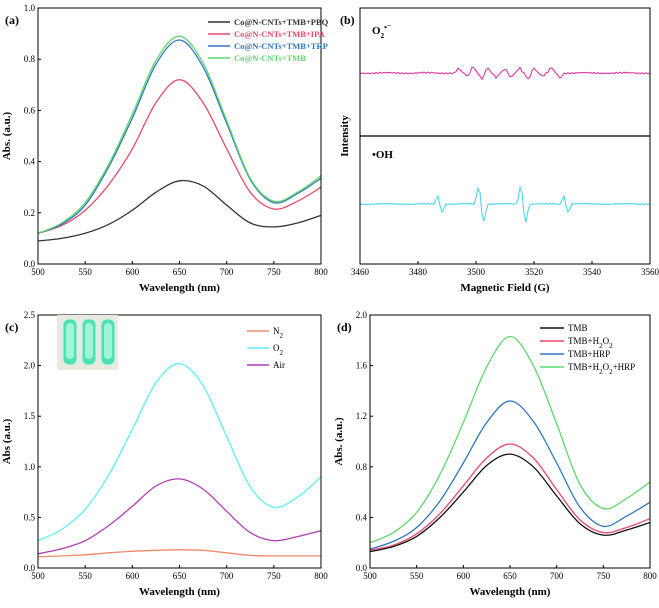 The image size is (659, 608). Describe the element at coordinates (12, 20) in the screenshot. I see `panel-label: (a)` at that location.